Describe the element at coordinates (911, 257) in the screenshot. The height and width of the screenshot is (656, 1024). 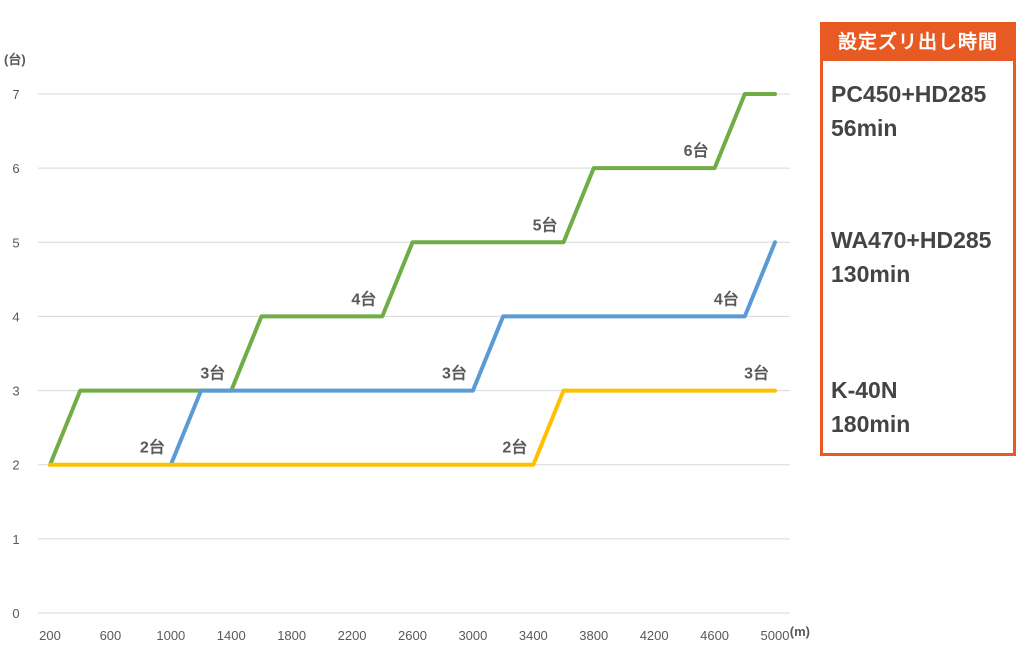
I see `legend-entry-wa470: WA470+HD285 130min` at that location.